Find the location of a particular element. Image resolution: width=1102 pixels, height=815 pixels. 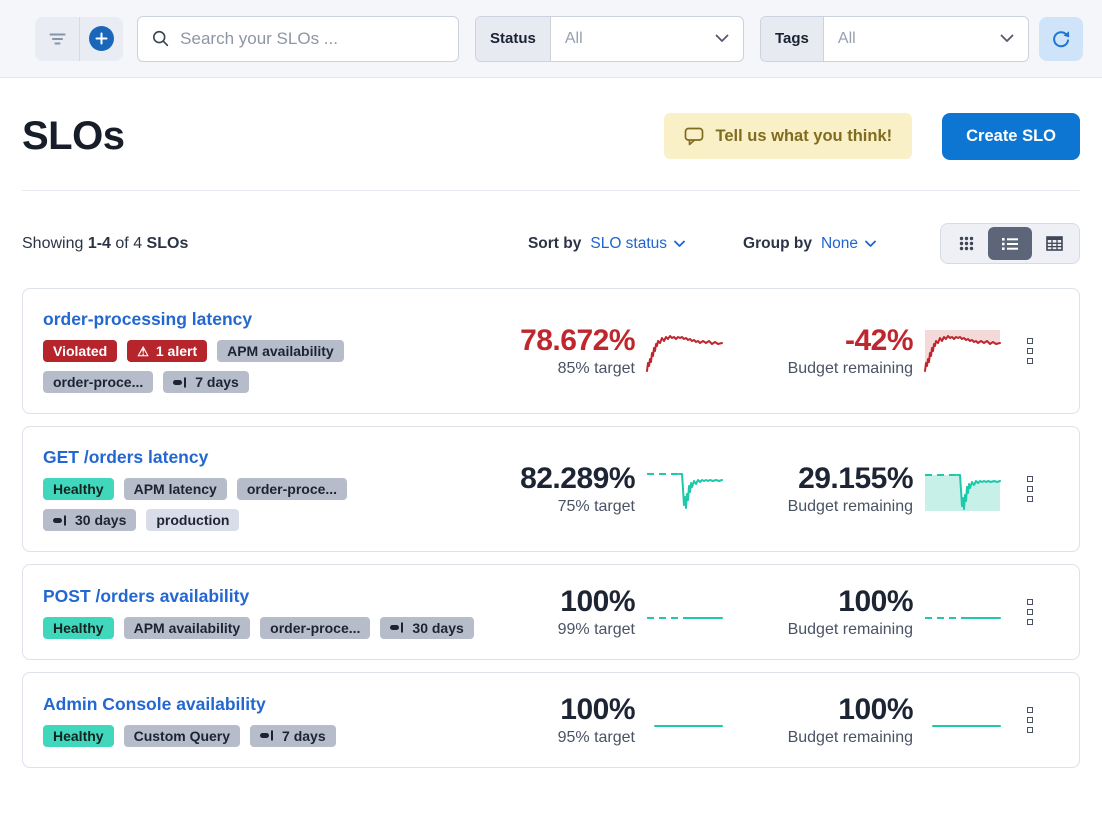

filter-icon is located at coordinates (57, 38).